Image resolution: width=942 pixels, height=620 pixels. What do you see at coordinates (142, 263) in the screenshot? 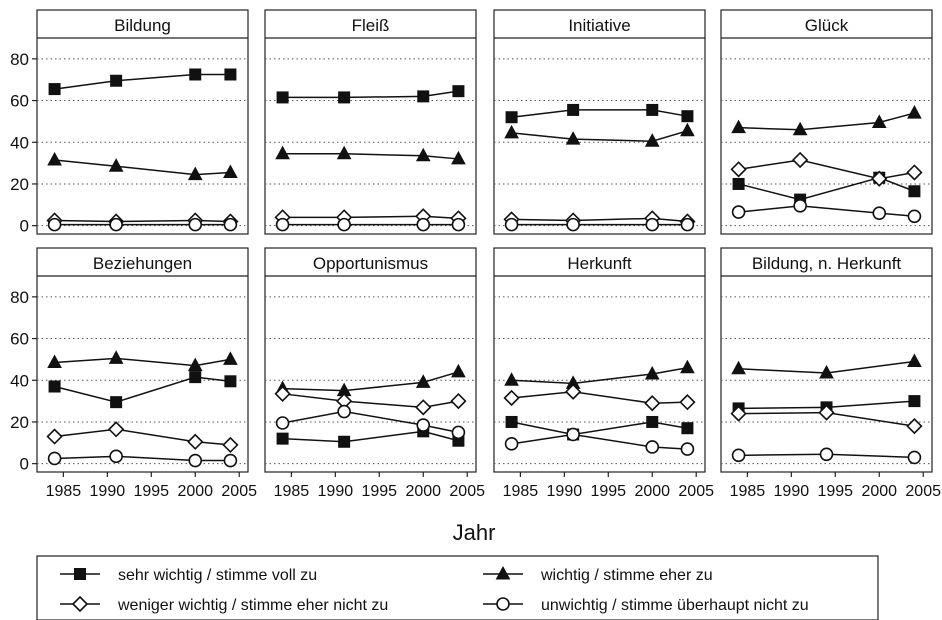
I see `panel-title: Beziehungen` at bounding box center [142, 263].